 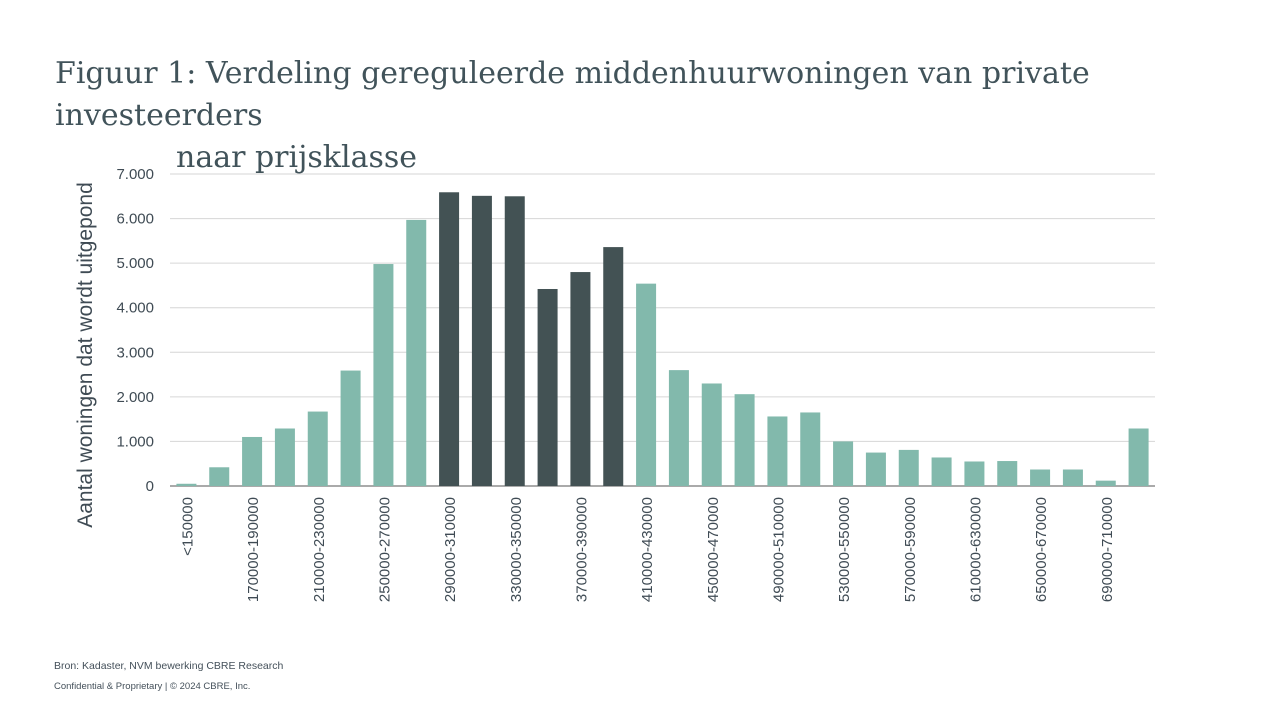 What do you see at coordinates (297, 157) in the screenshot?
I see `chart-title-line2: naar prijsklasse` at bounding box center [297, 157].